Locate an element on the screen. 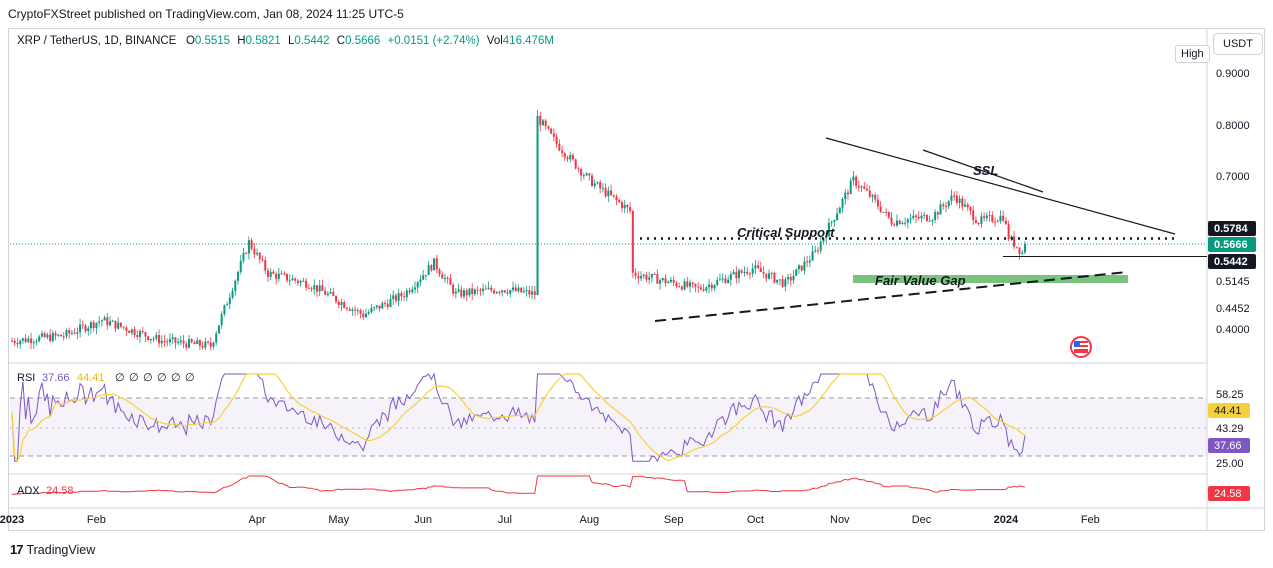 This screenshot has height=568, width=1273. fair-value-gap-annotation: Fair Value Gap is located at coordinates (920, 280).